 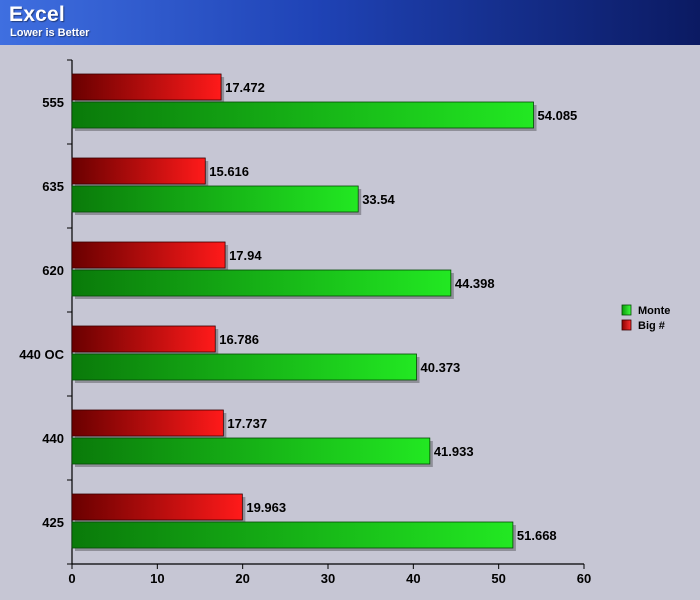 What do you see at coordinates (454, 451) in the screenshot?
I see `data-label-monte: 41.933` at bounding box center [454, 451].